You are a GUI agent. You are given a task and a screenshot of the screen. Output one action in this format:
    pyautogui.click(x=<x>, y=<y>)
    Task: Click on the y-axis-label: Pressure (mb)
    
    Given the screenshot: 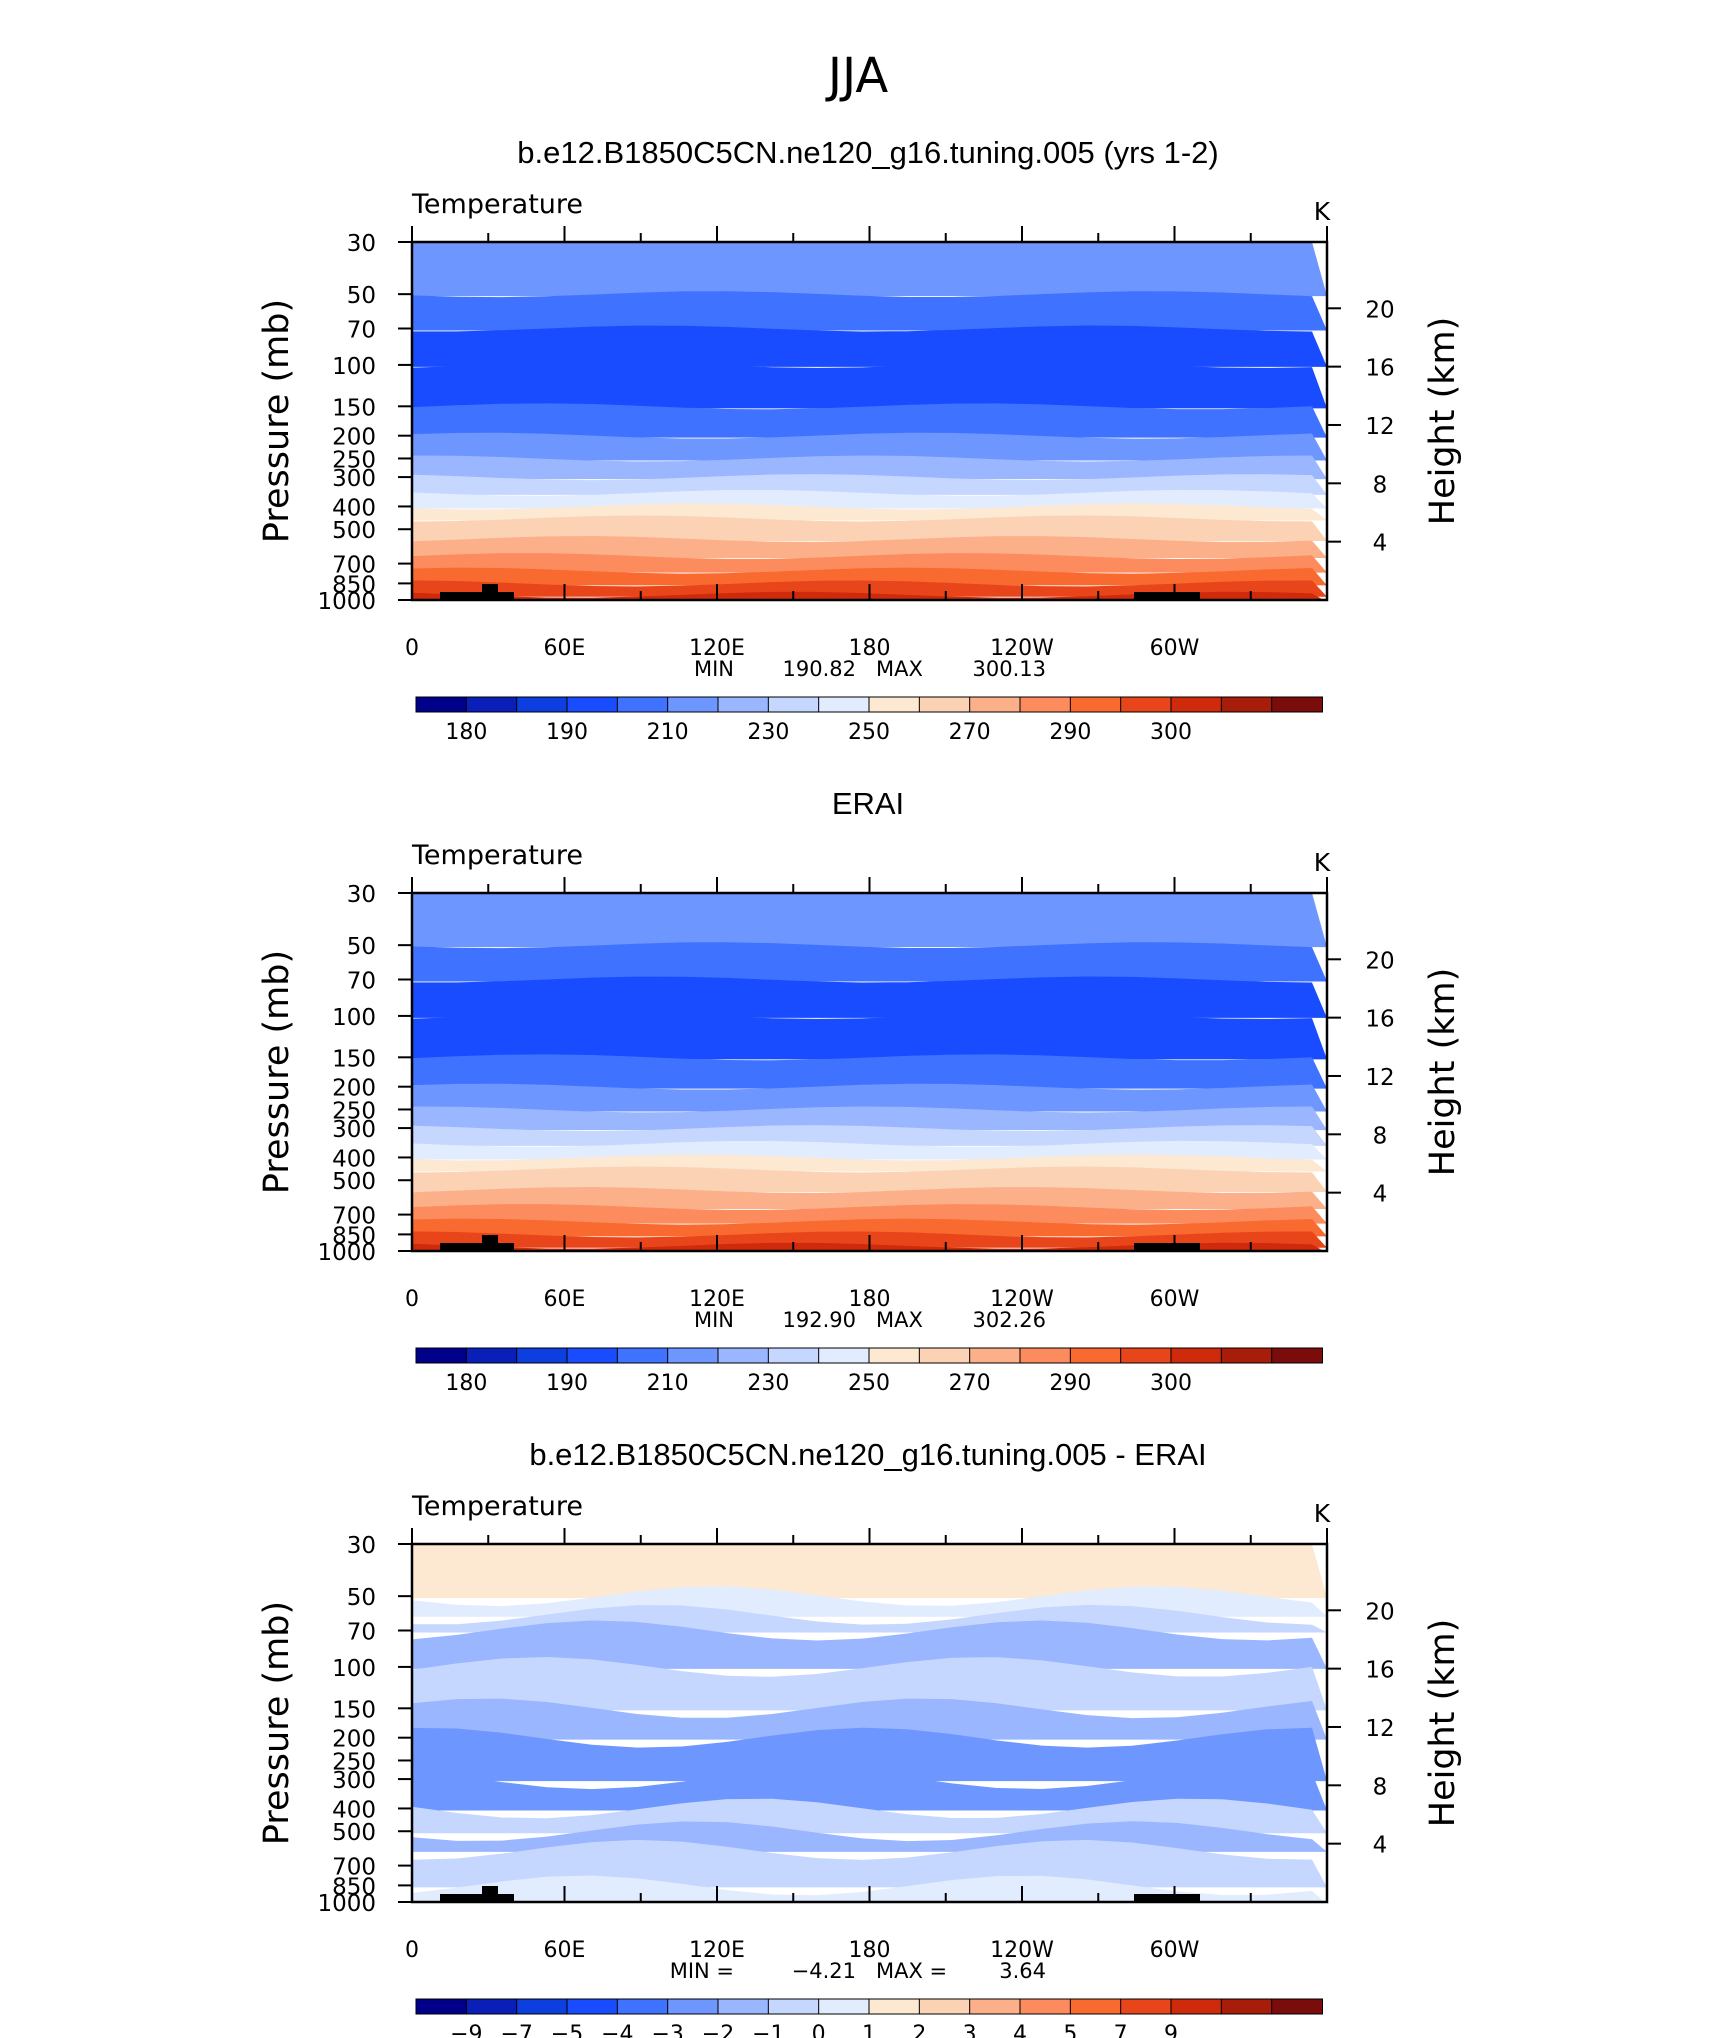 What is the action you would take?
    pyautogui.click(x=277, y=1072)
    